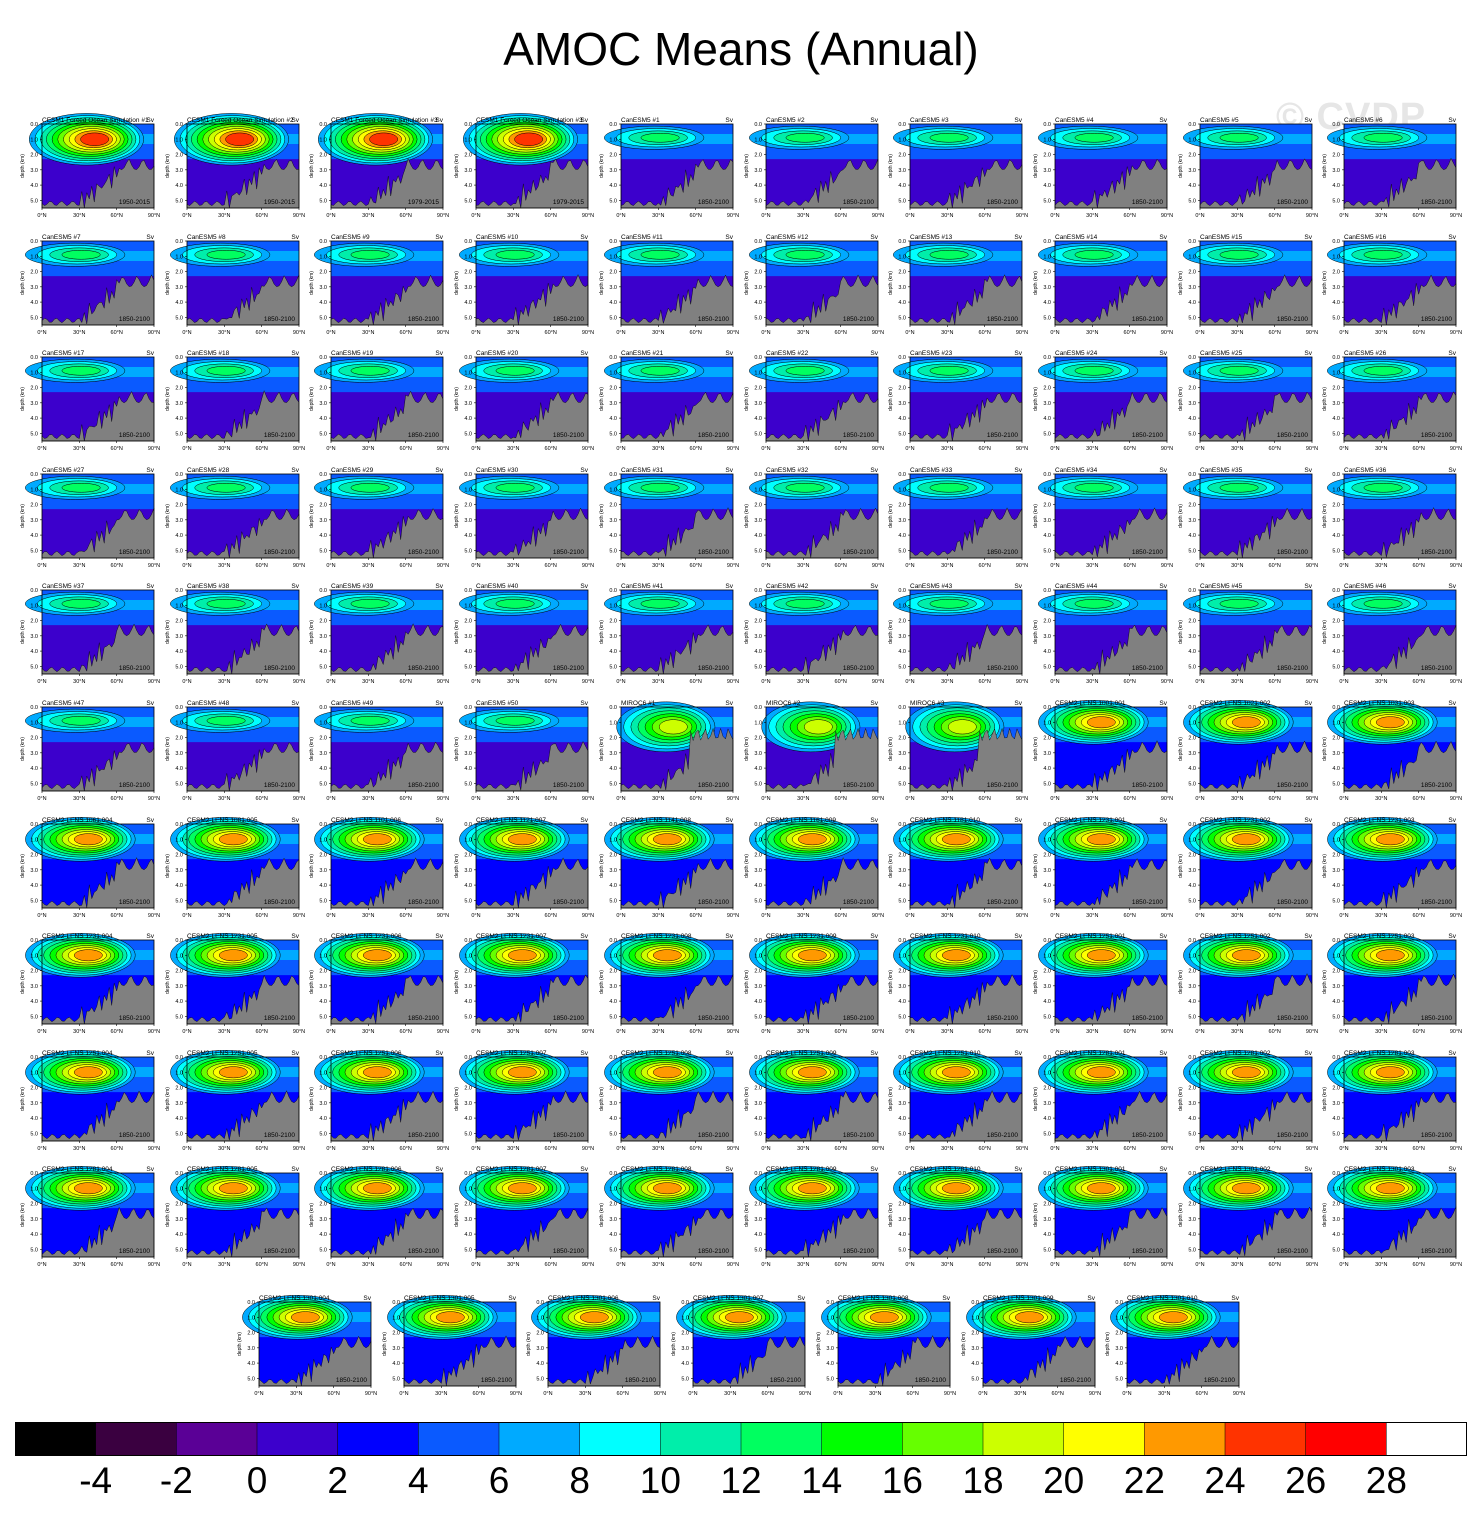 This screenshot has height=1525, width=1482. Describe the element at coordinates (1090, 1053) in the screenshot. I see `panel-title: CESM2-LENS 1281.001` at that location.